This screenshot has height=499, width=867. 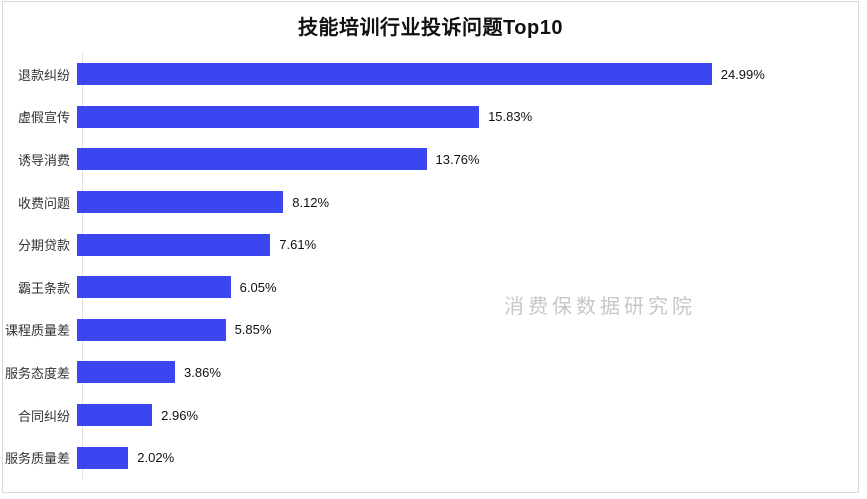 What do you see at coordinates (430, 330) in the screenshot?
I see `bar-row: 课程质量差 5.85%` at bounding box center [430, 330].